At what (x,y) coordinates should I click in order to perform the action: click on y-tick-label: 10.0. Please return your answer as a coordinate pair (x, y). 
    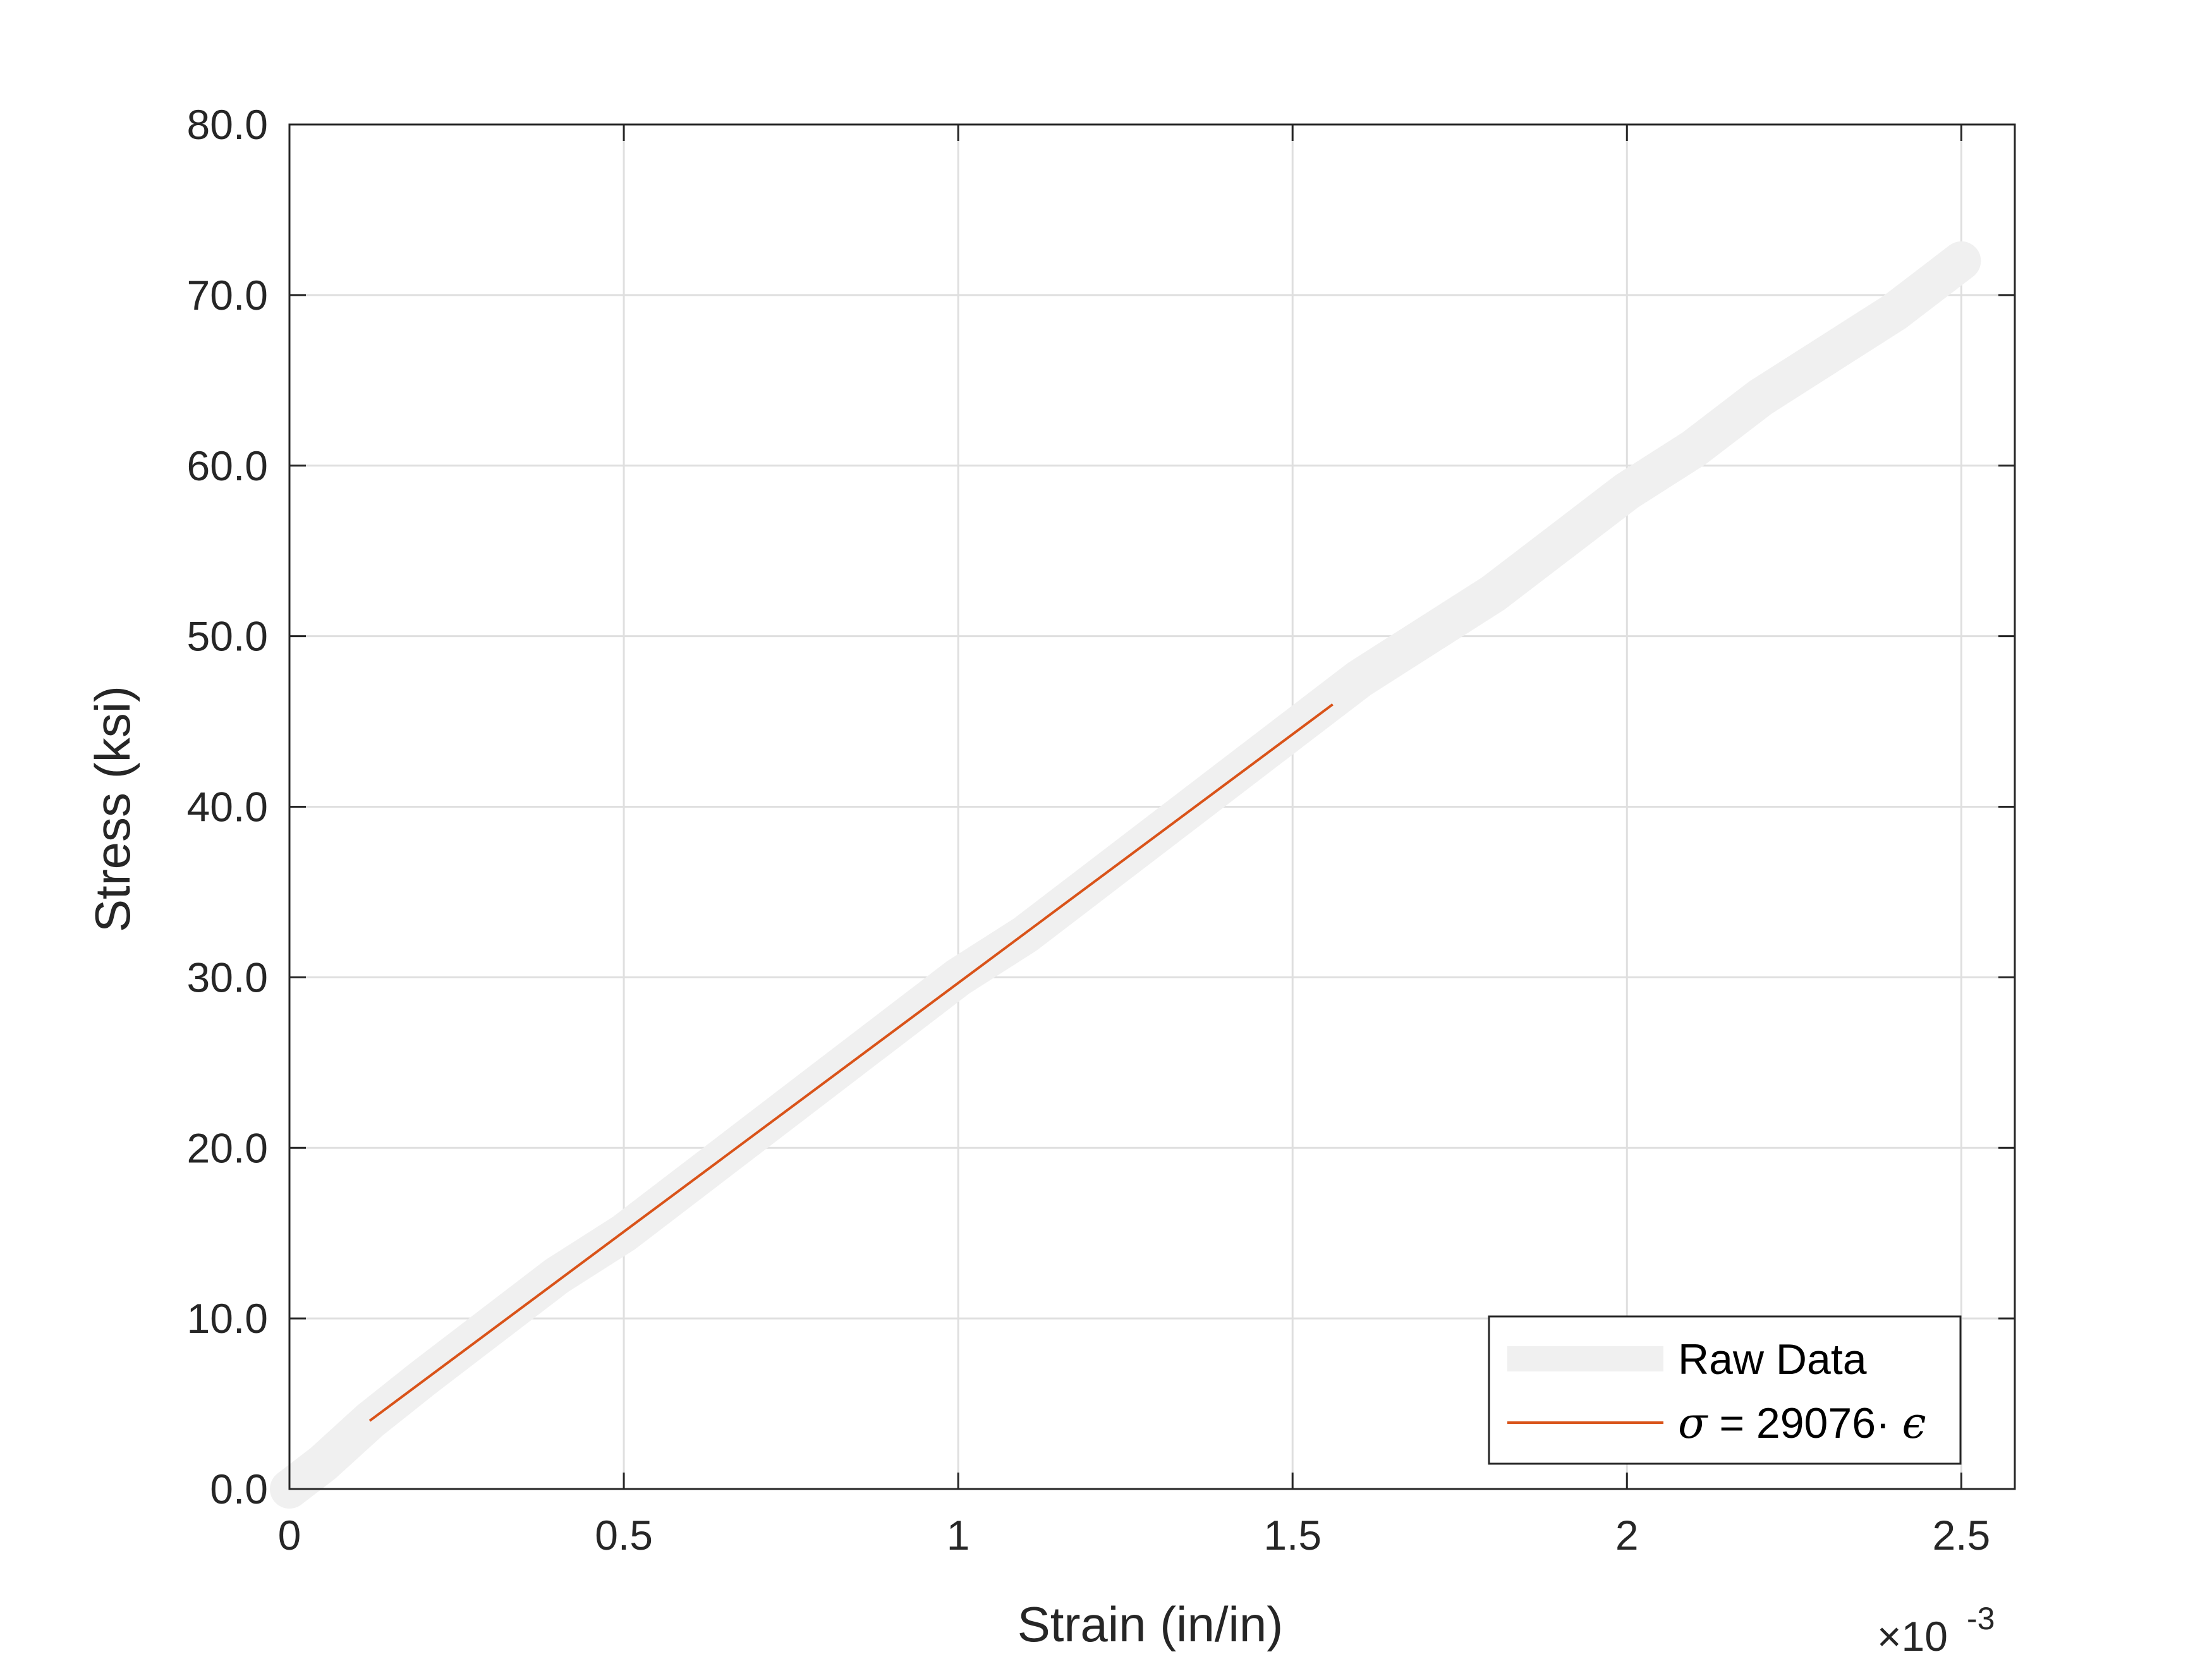
    Looking at the image, I should click on (227, 1318).